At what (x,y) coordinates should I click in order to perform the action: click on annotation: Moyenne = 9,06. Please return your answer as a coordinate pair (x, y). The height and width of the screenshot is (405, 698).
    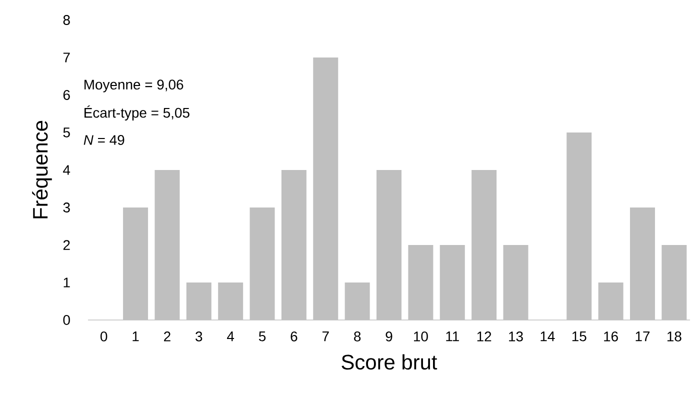
    Looking at the image, I should click on (134, 86).